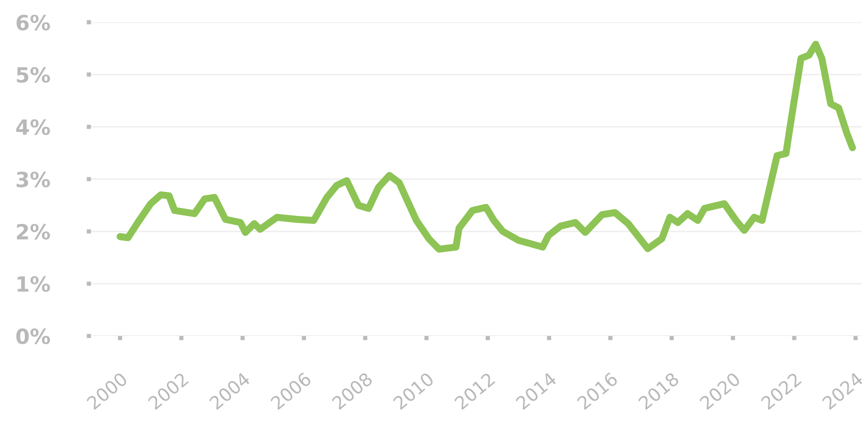  What do you see at coordinates (34, 284) in the screenshot?
I see `y-tick-label: 1%` at bounding box center [34, 284].